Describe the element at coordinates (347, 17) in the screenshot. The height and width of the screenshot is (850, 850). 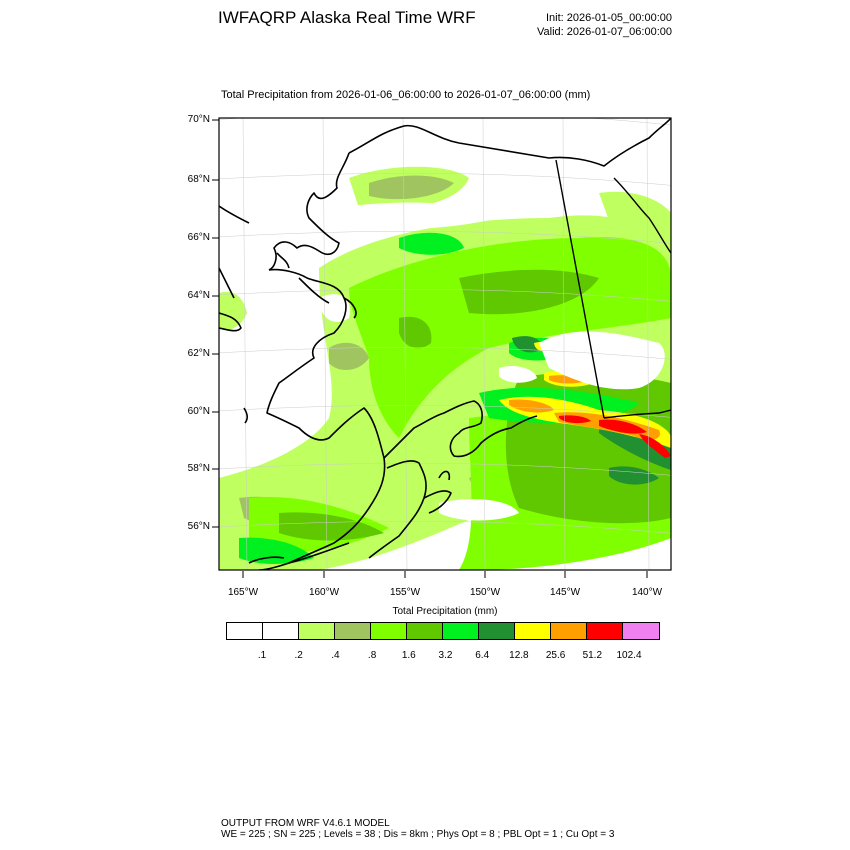
I see `main-title: IWFAQRP Alaska Real Time WRF` at that location.